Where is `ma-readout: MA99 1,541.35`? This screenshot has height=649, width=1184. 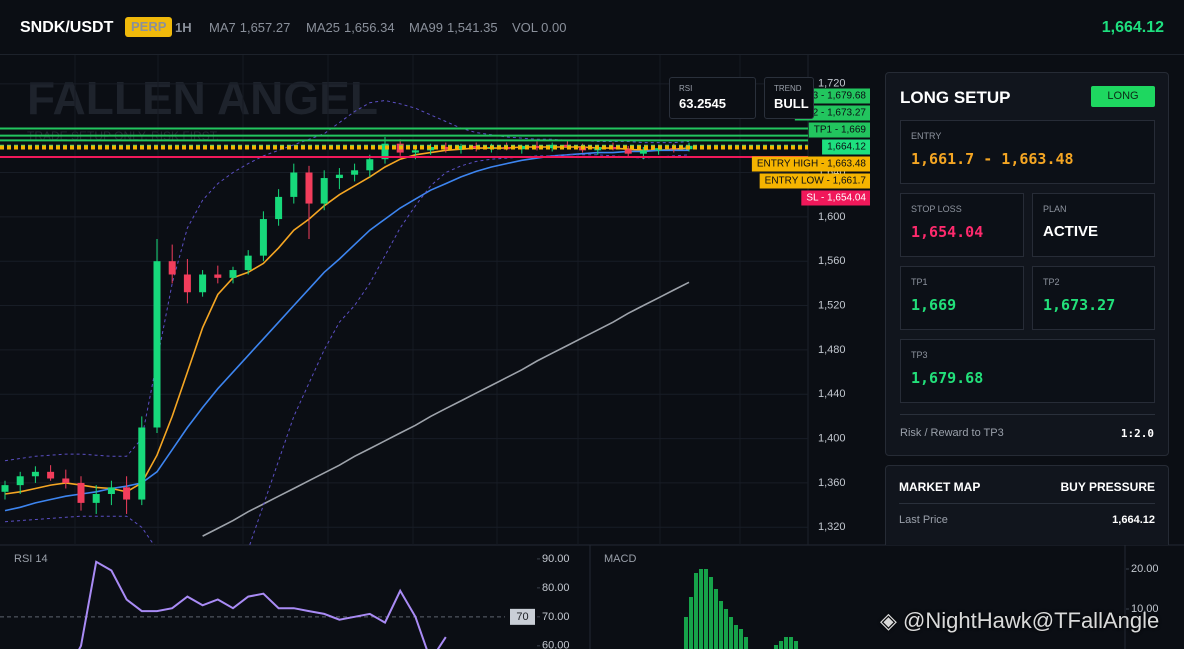 ma-readout: MA99 1,541.35 is located at coordinates (455, 27).